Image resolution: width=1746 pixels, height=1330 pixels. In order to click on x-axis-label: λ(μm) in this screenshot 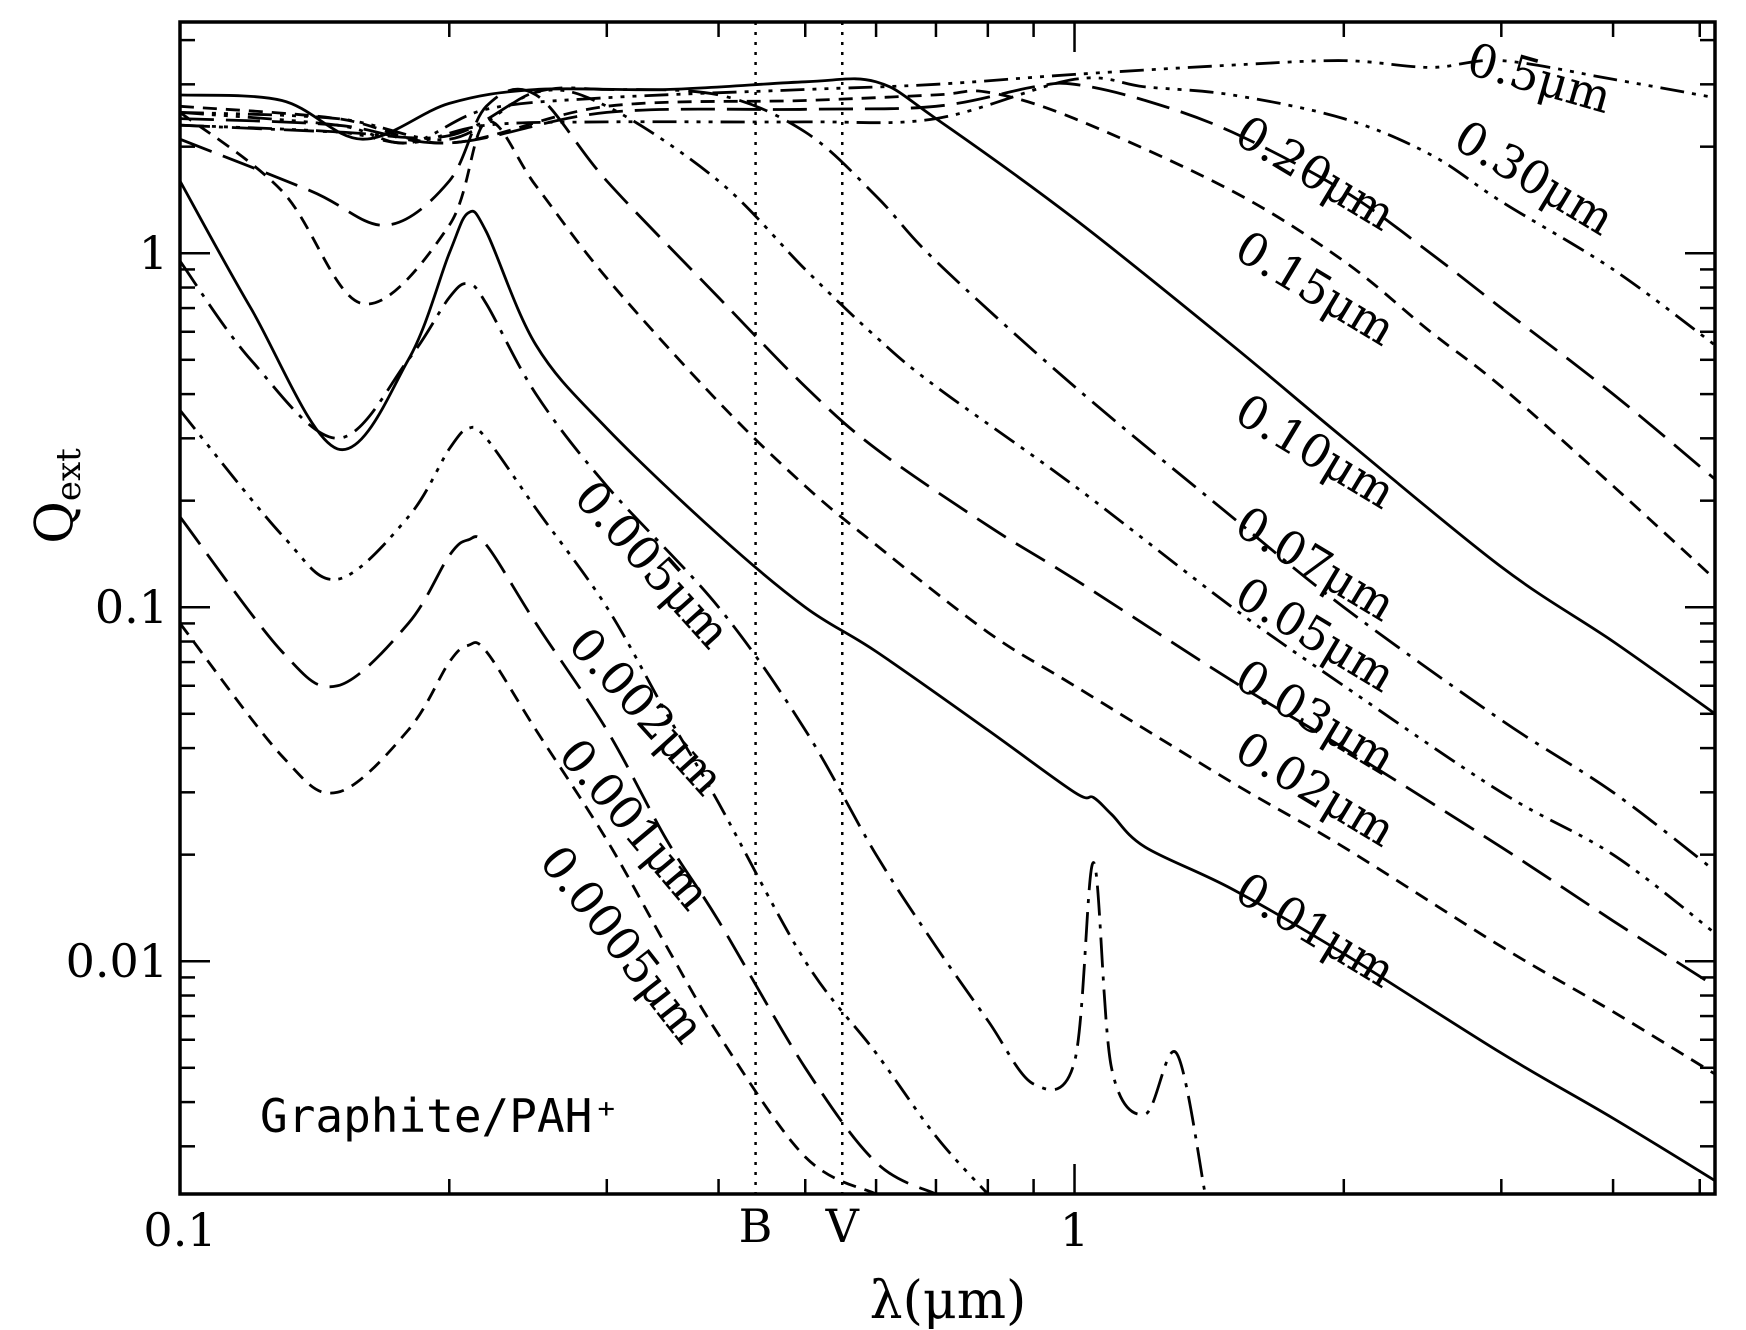, I will do `click(948, 1300)`.